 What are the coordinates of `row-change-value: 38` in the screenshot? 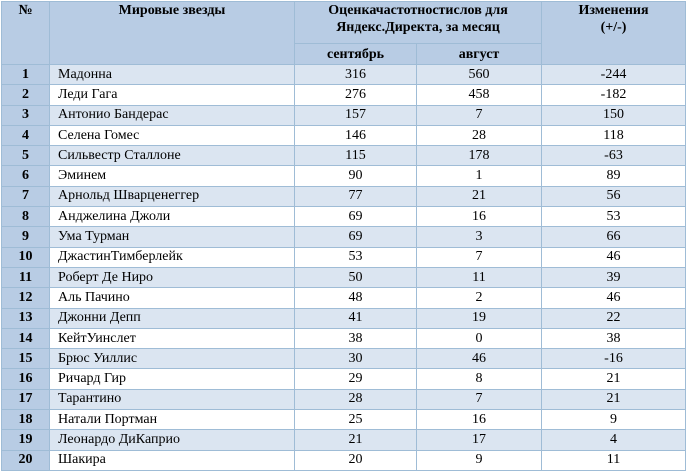 It's located at (614, 338).